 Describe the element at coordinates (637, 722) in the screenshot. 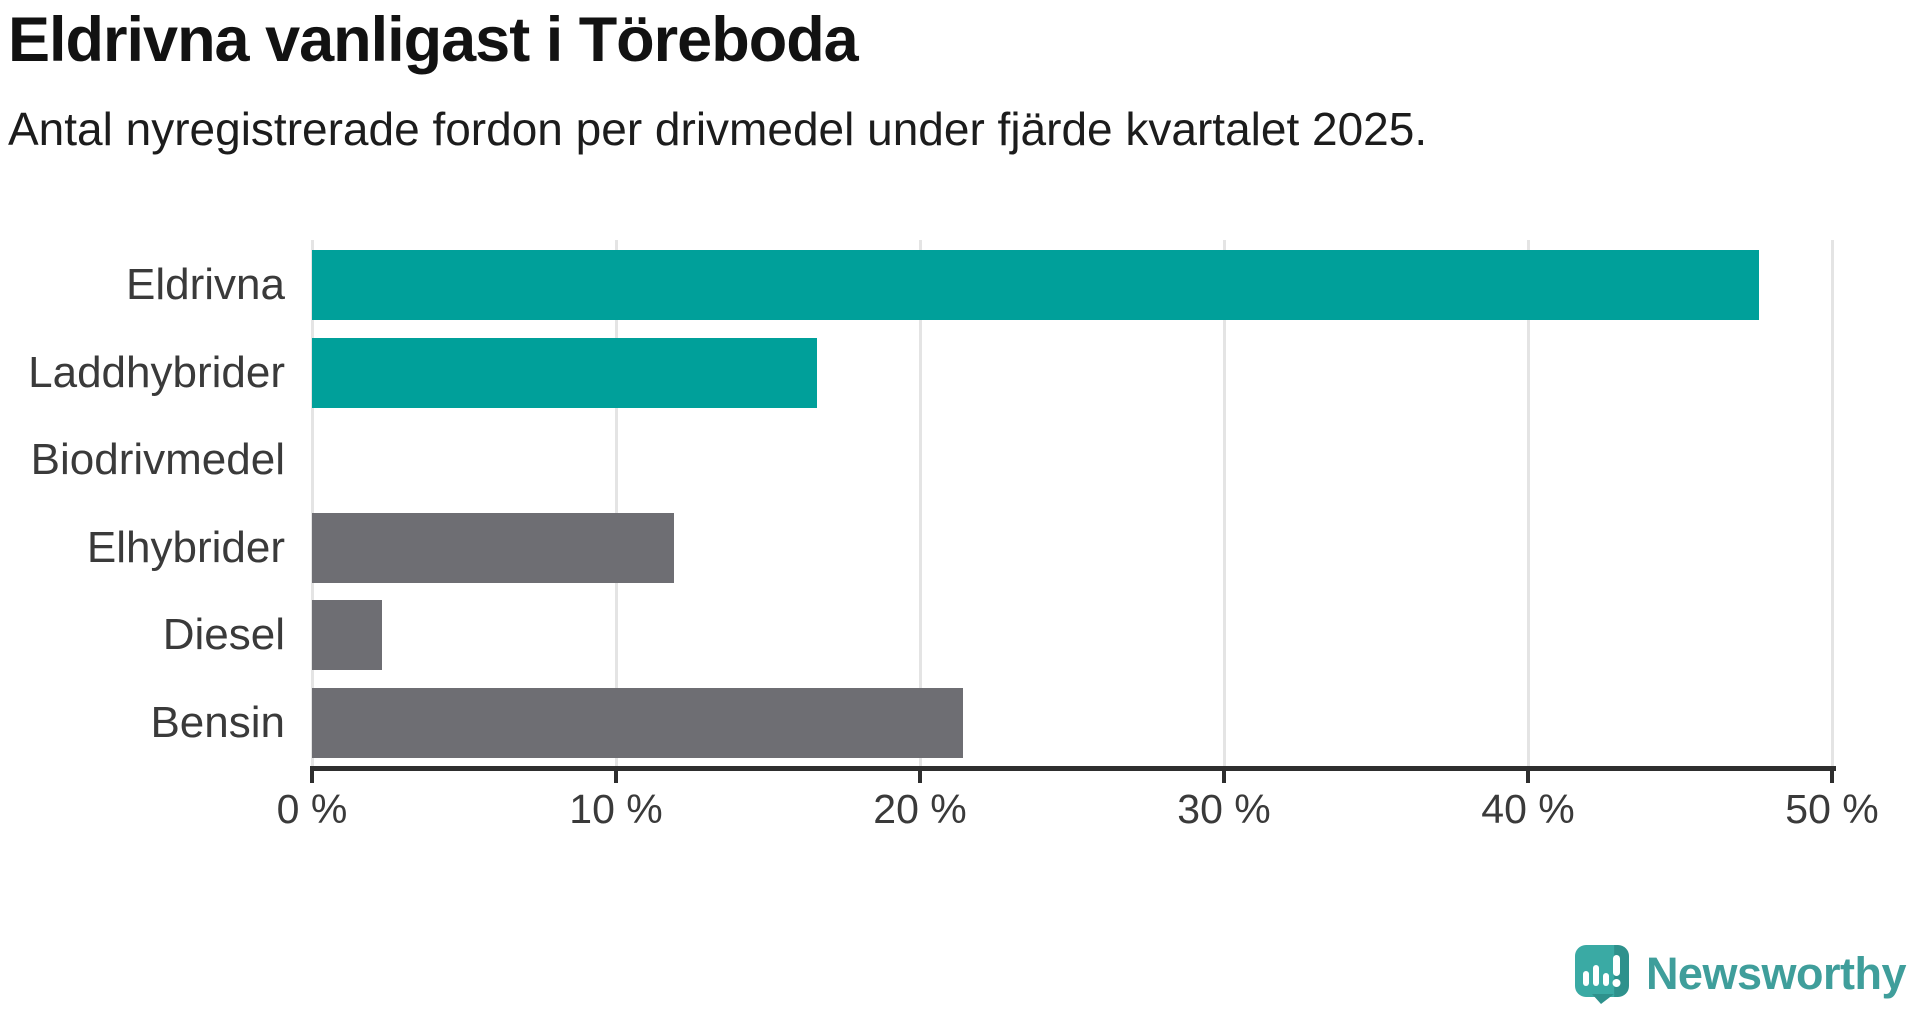

I see `bar-bensin` at that location.